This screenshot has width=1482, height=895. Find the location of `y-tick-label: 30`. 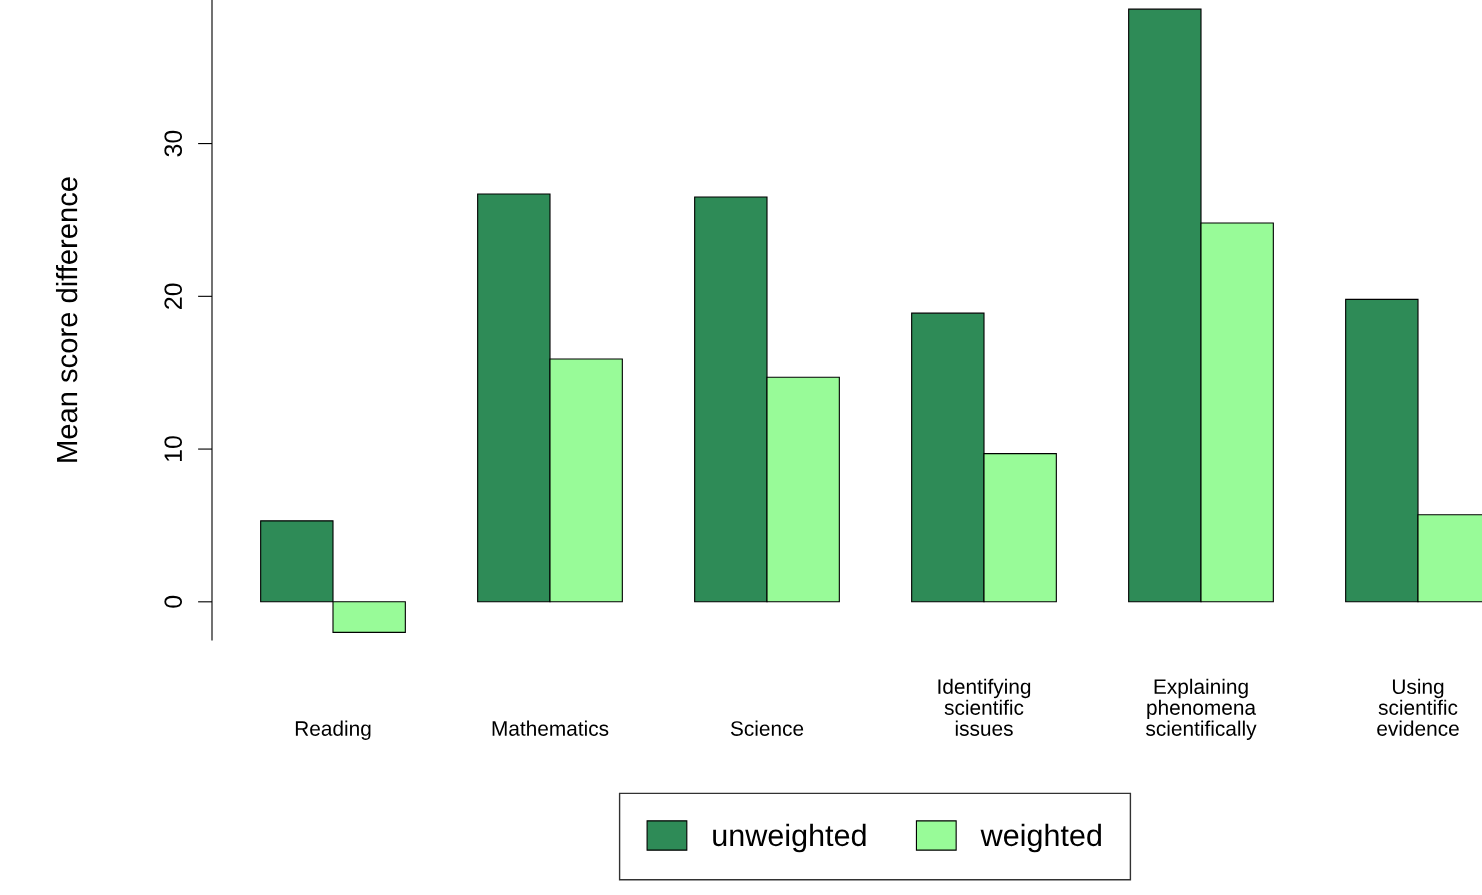

y-tick-label: 30 is located at coordinates (173, 143).